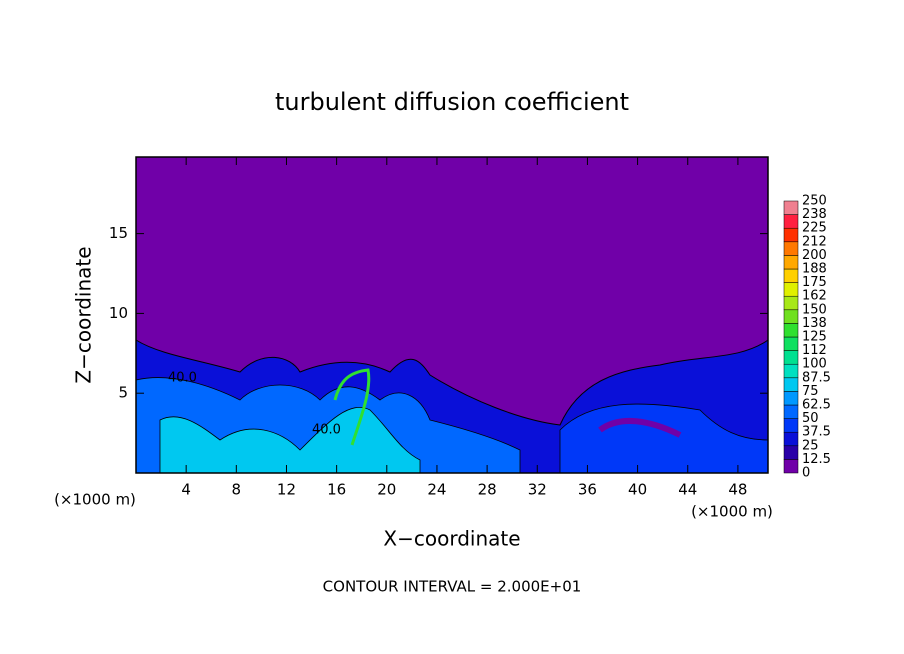 The height and width of the screenshot is (654, 904). I want to click on colorbar-label: 138, so click(814, 323).